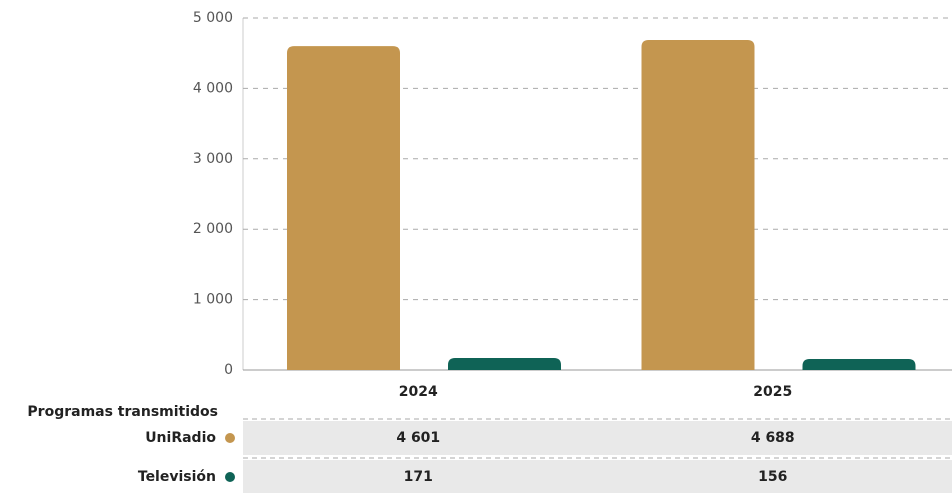  I want to click on y-tick-label: 1 000, so click(213, 300).